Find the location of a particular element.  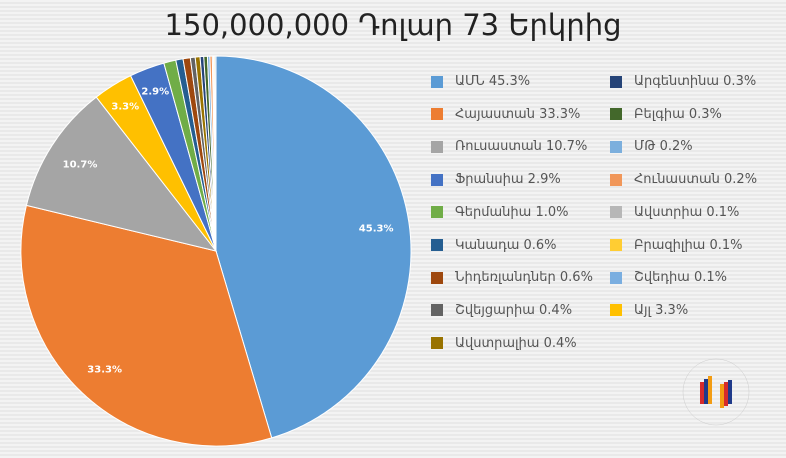

chart-title: 150,000,000 Դոլար 73 Երկրից is located at coordinates (393, 25).